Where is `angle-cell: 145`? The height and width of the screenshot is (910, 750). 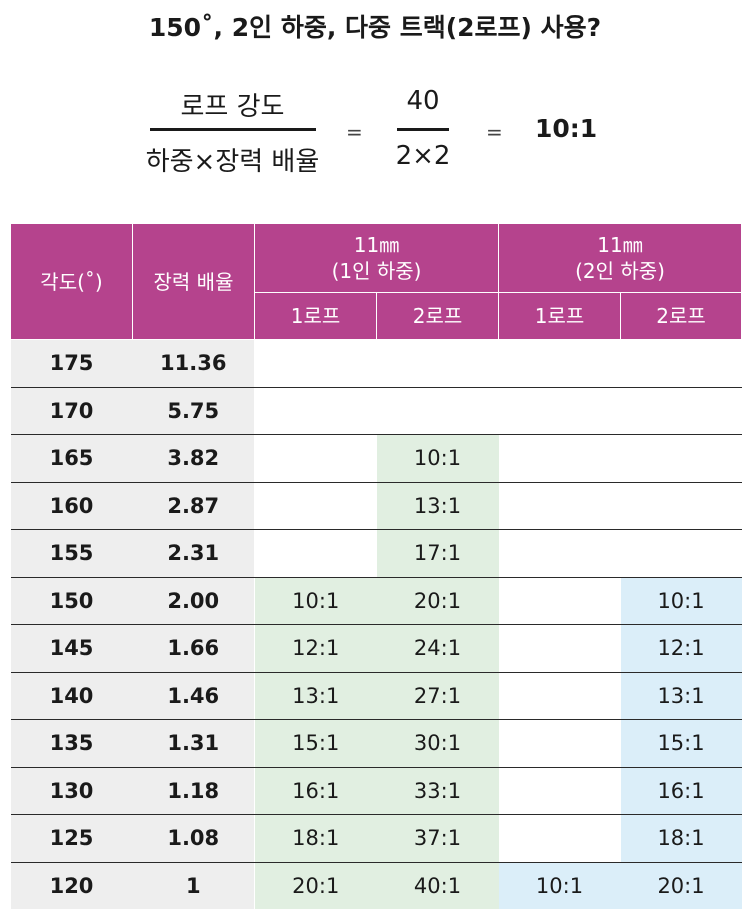 angle-cell: 145 is located at coordinates (71, 648).